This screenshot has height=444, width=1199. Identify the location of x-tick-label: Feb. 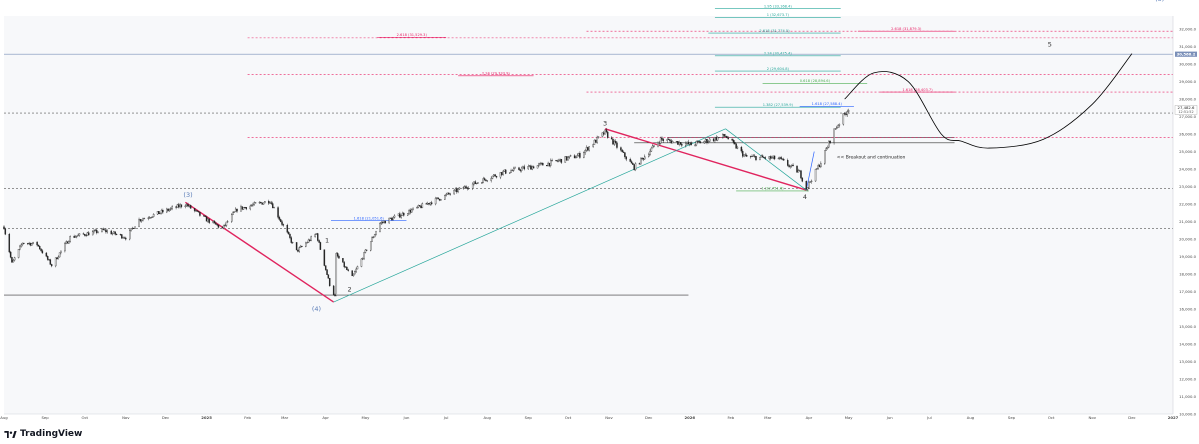
(247, 417).